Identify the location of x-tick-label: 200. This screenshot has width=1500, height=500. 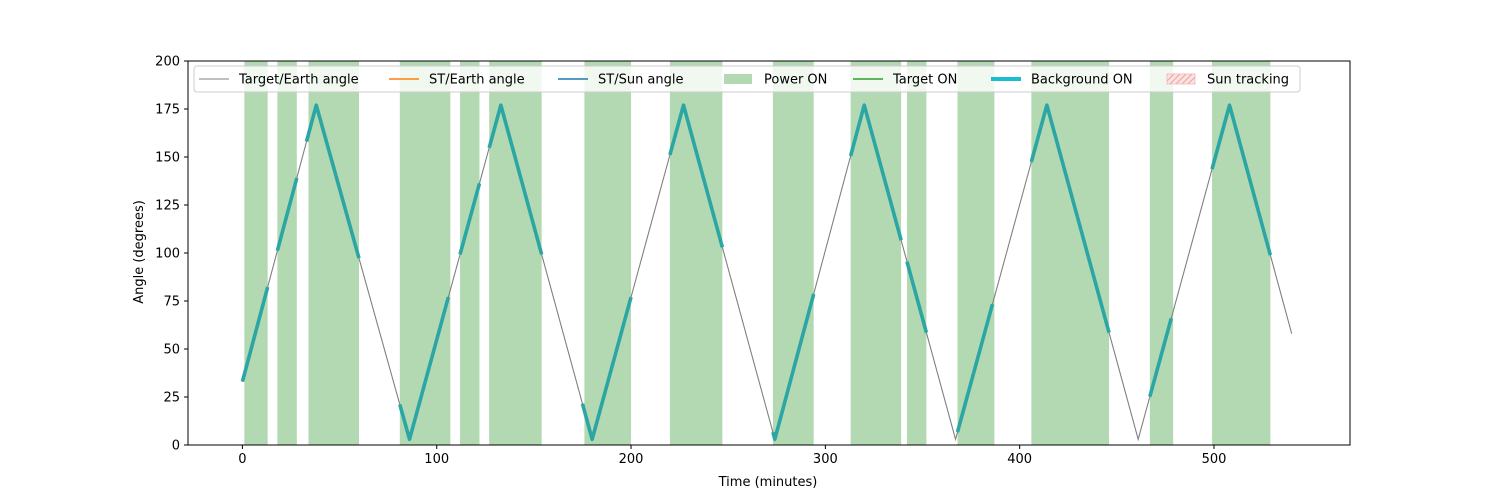
(631, 459).